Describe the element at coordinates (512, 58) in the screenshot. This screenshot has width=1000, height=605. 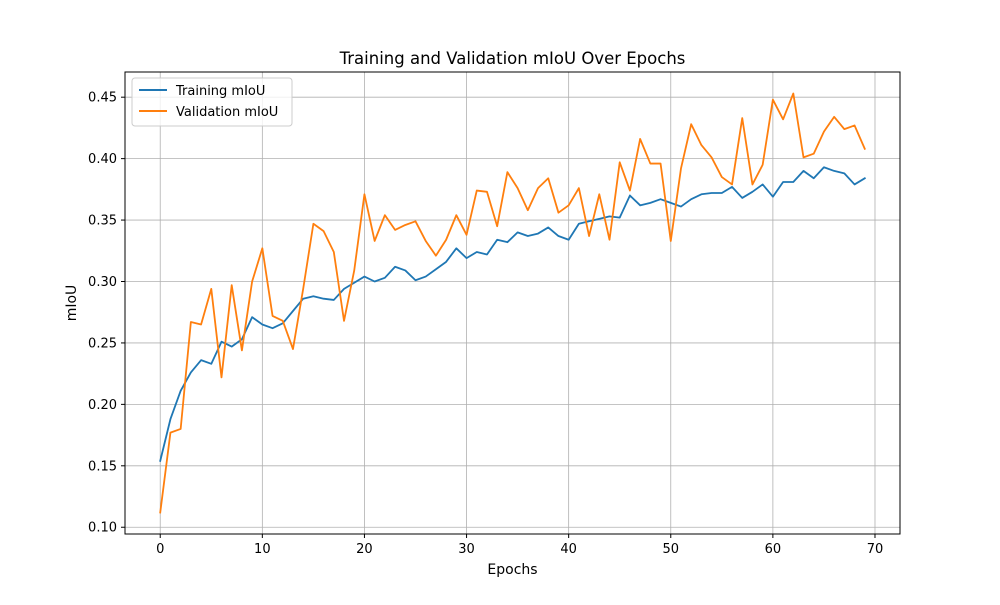
I see `chart-title: Training and Validation mIoU Over Epochs` at that location.